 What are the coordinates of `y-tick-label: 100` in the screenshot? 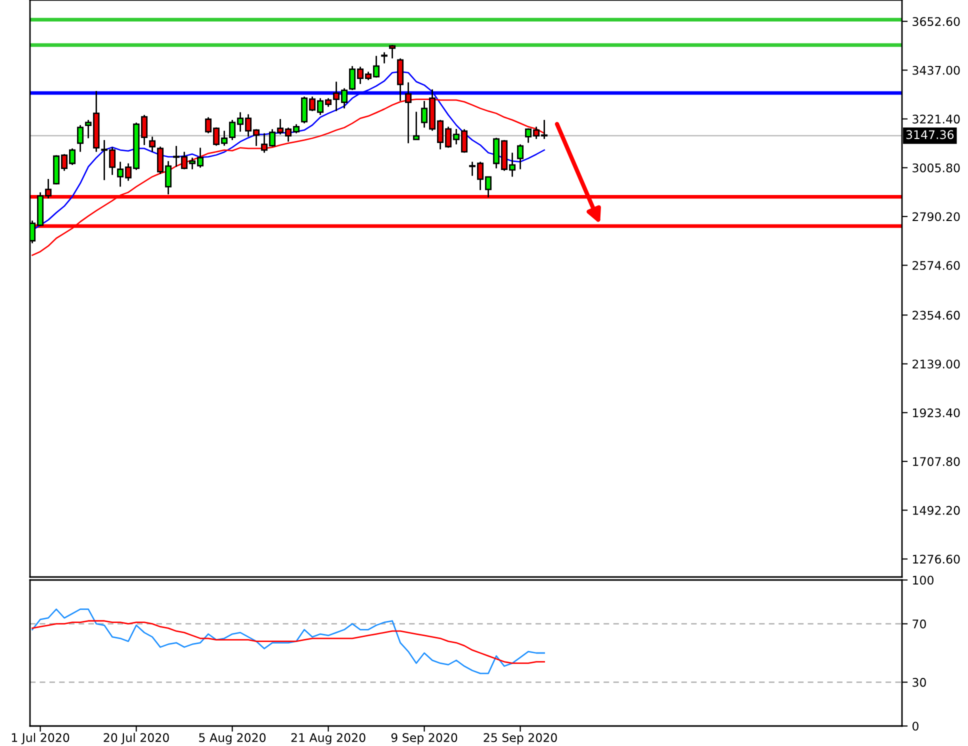 It's located at (923, 580).